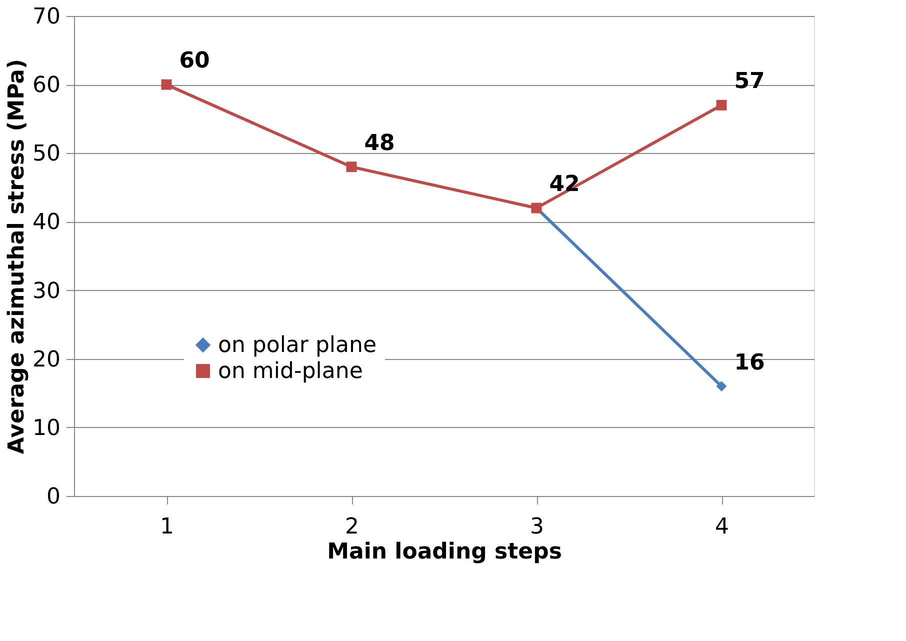 Image resolution: width=906 pixels, height=641 pixels. What do you see at coordinates (46, 154) in the screenshot?
I see `y-tick-label: 50` at bounding box center [46, 154].